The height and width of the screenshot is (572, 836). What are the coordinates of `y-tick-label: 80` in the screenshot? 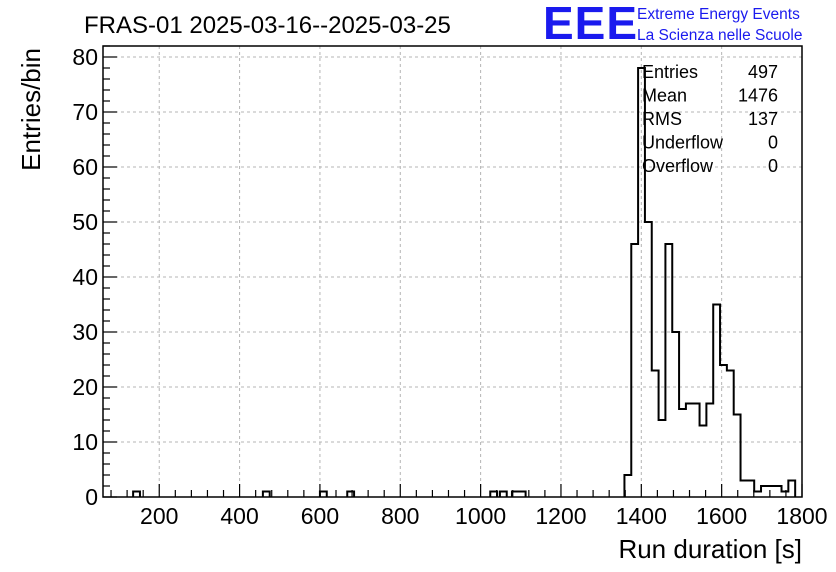 It's located at (85, 57).